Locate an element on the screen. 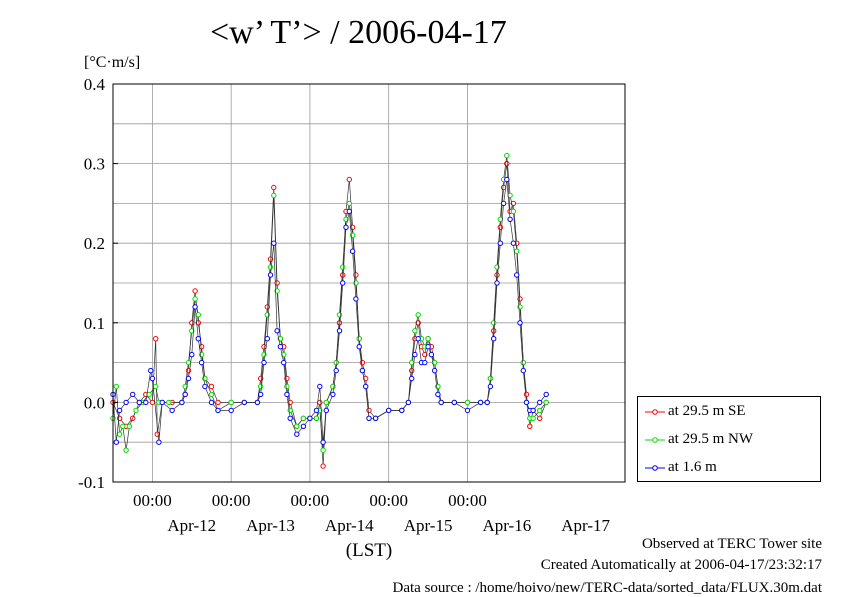 Image resolution: width=842 pixels, height=597 pixels. legend-swatch-1-6m is located at coordinates (655, 468).